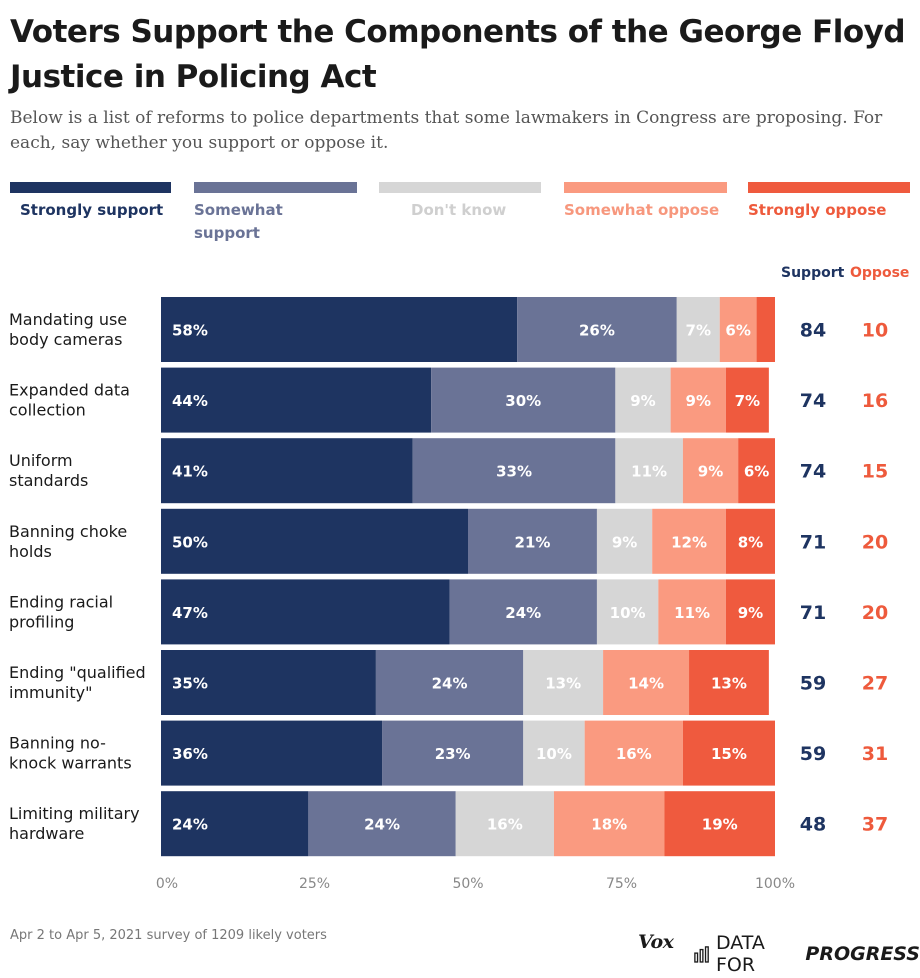  What do you see at coordinates (875, 331) in the screenshot?
I see `oppose-total: 10` at bounding box center [875, 331].